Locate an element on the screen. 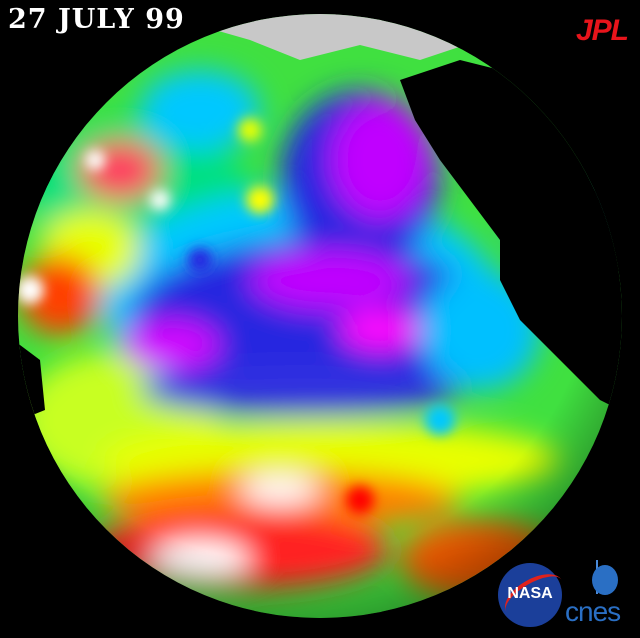 The image size is (640, 638). nasa-logo-text: NASA is located at coordinates (530, 593).